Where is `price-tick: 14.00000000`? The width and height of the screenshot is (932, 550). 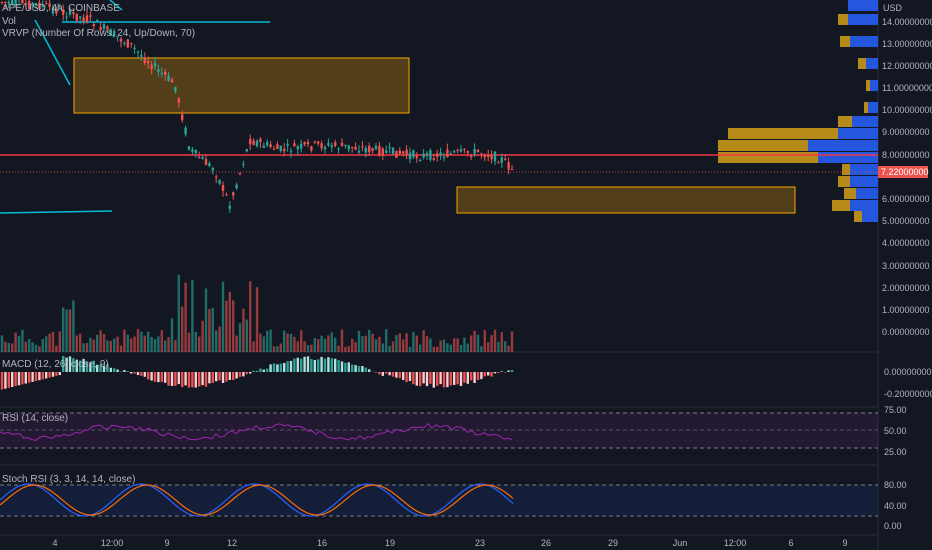 price-tick: 14.00000000 is located at coordinates (907, 22).